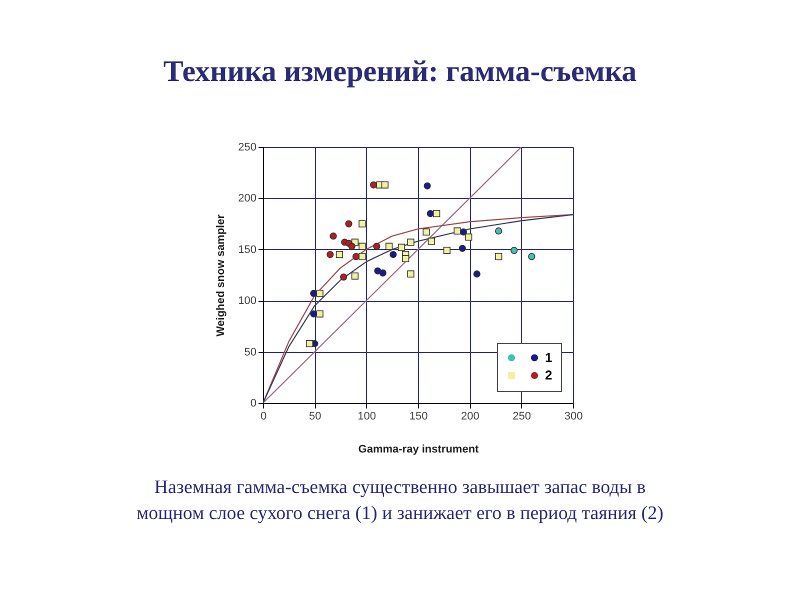 This screenshot has height=600, width=800. Describe the element at coordinates (253, 404) in the screenshot. I see `y-tick-label: 0` at that location.